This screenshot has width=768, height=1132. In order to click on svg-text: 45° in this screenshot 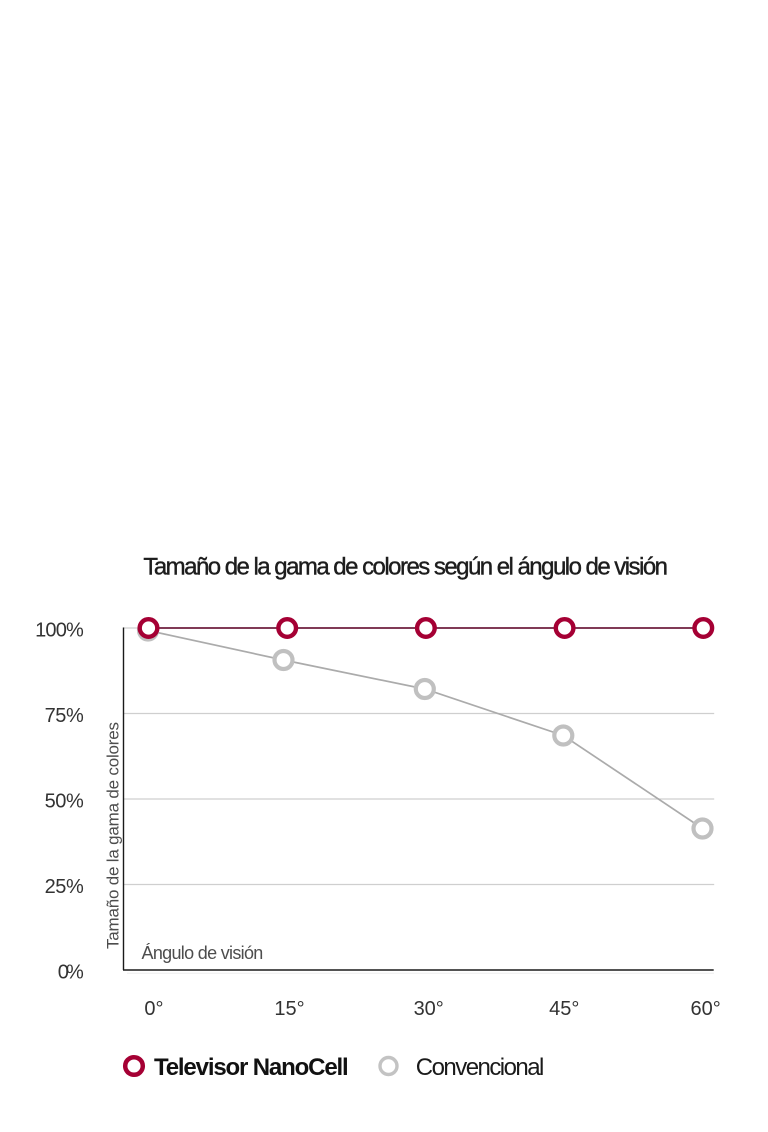, I will do `click(564, 1009)`.